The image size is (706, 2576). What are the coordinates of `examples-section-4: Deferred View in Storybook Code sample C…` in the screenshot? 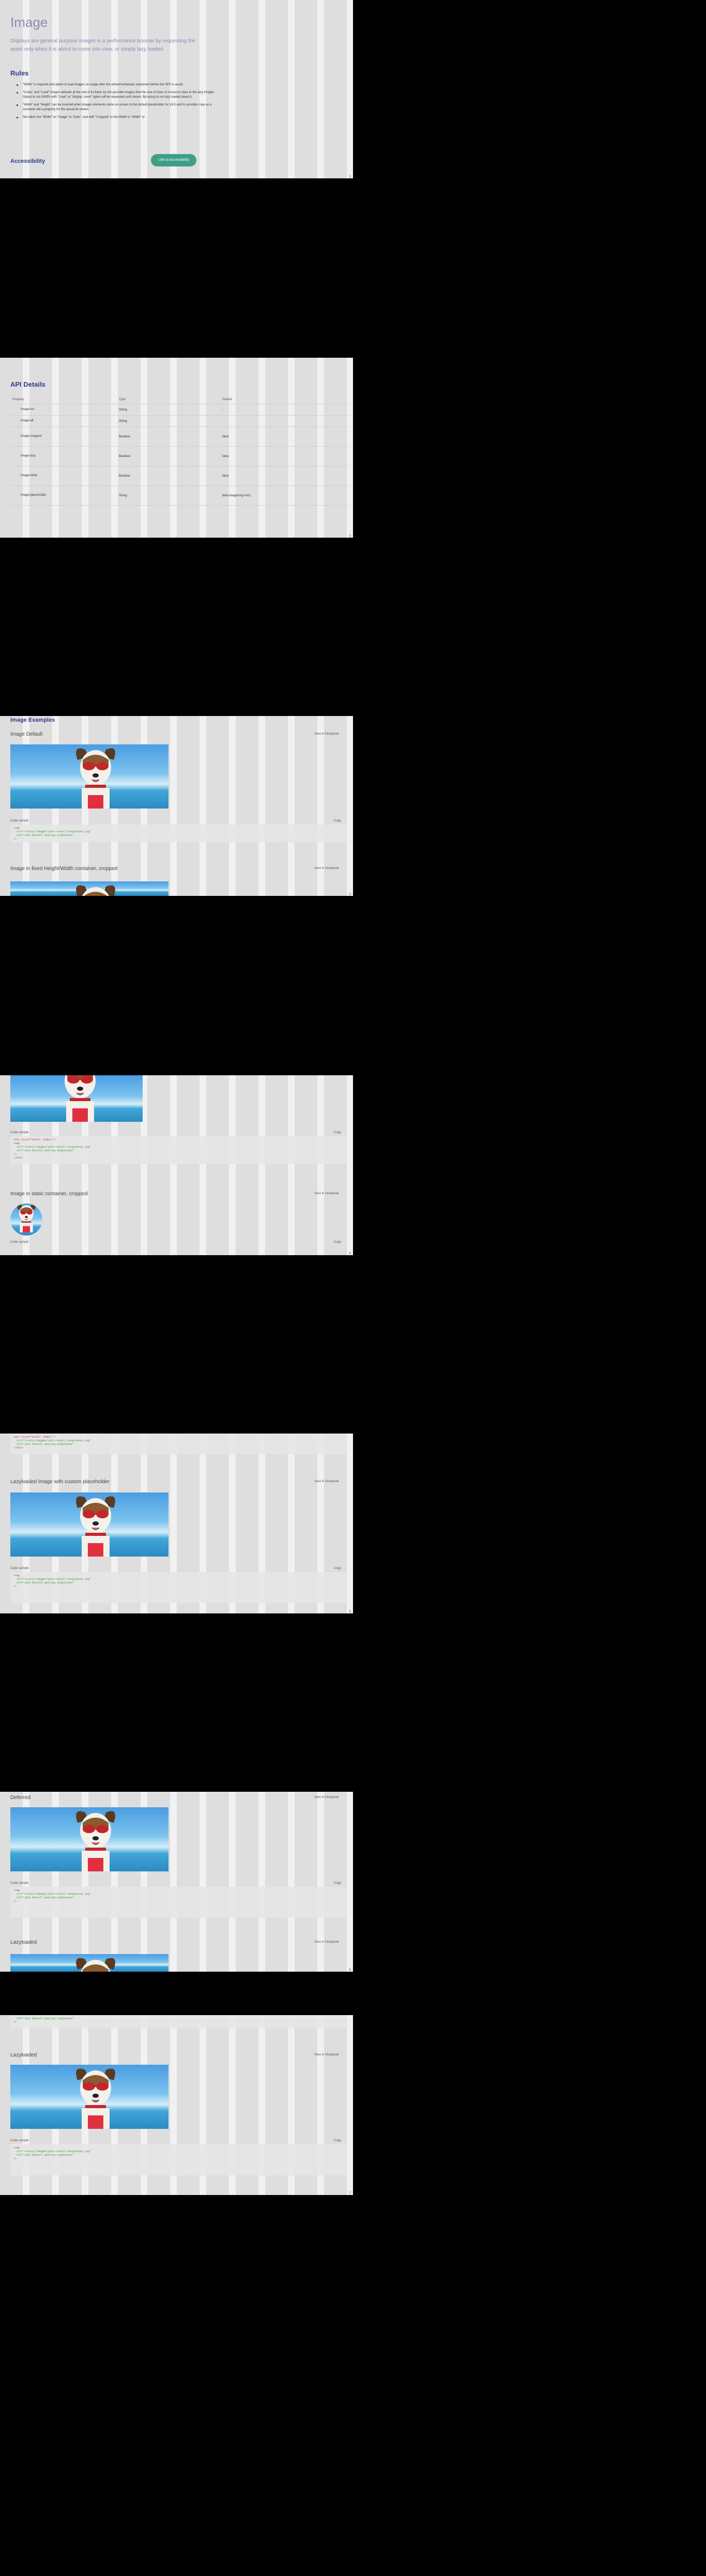 It's located at (177, 1882).